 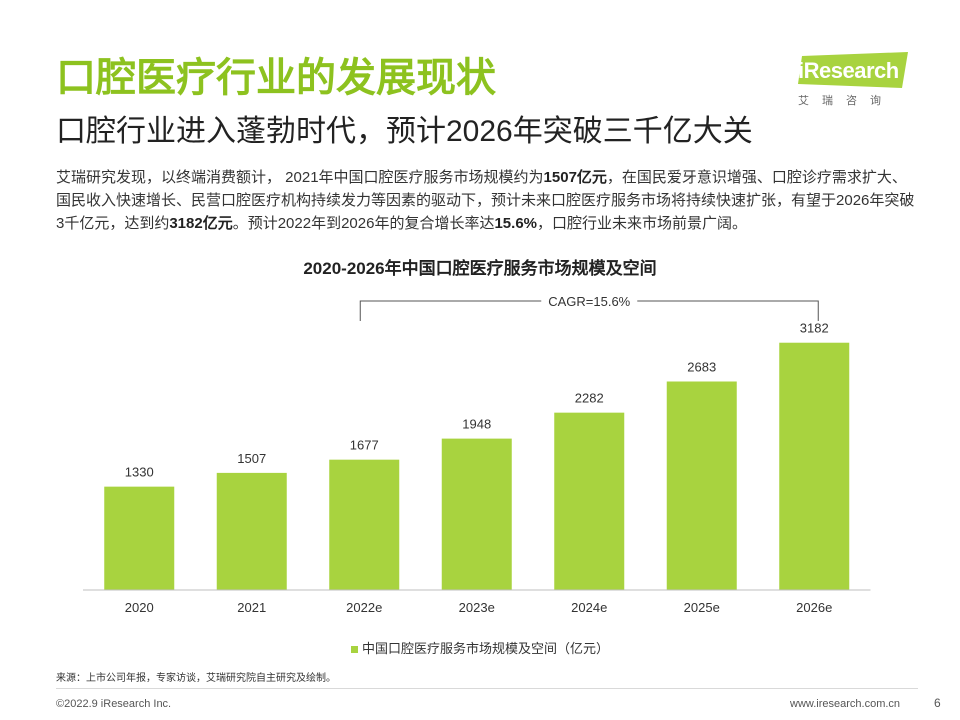 I want to click on page-subtitle: 口腔行业进入蓬勃时代，预计2026年突破三千亿大关, so click(x=404, y=131).